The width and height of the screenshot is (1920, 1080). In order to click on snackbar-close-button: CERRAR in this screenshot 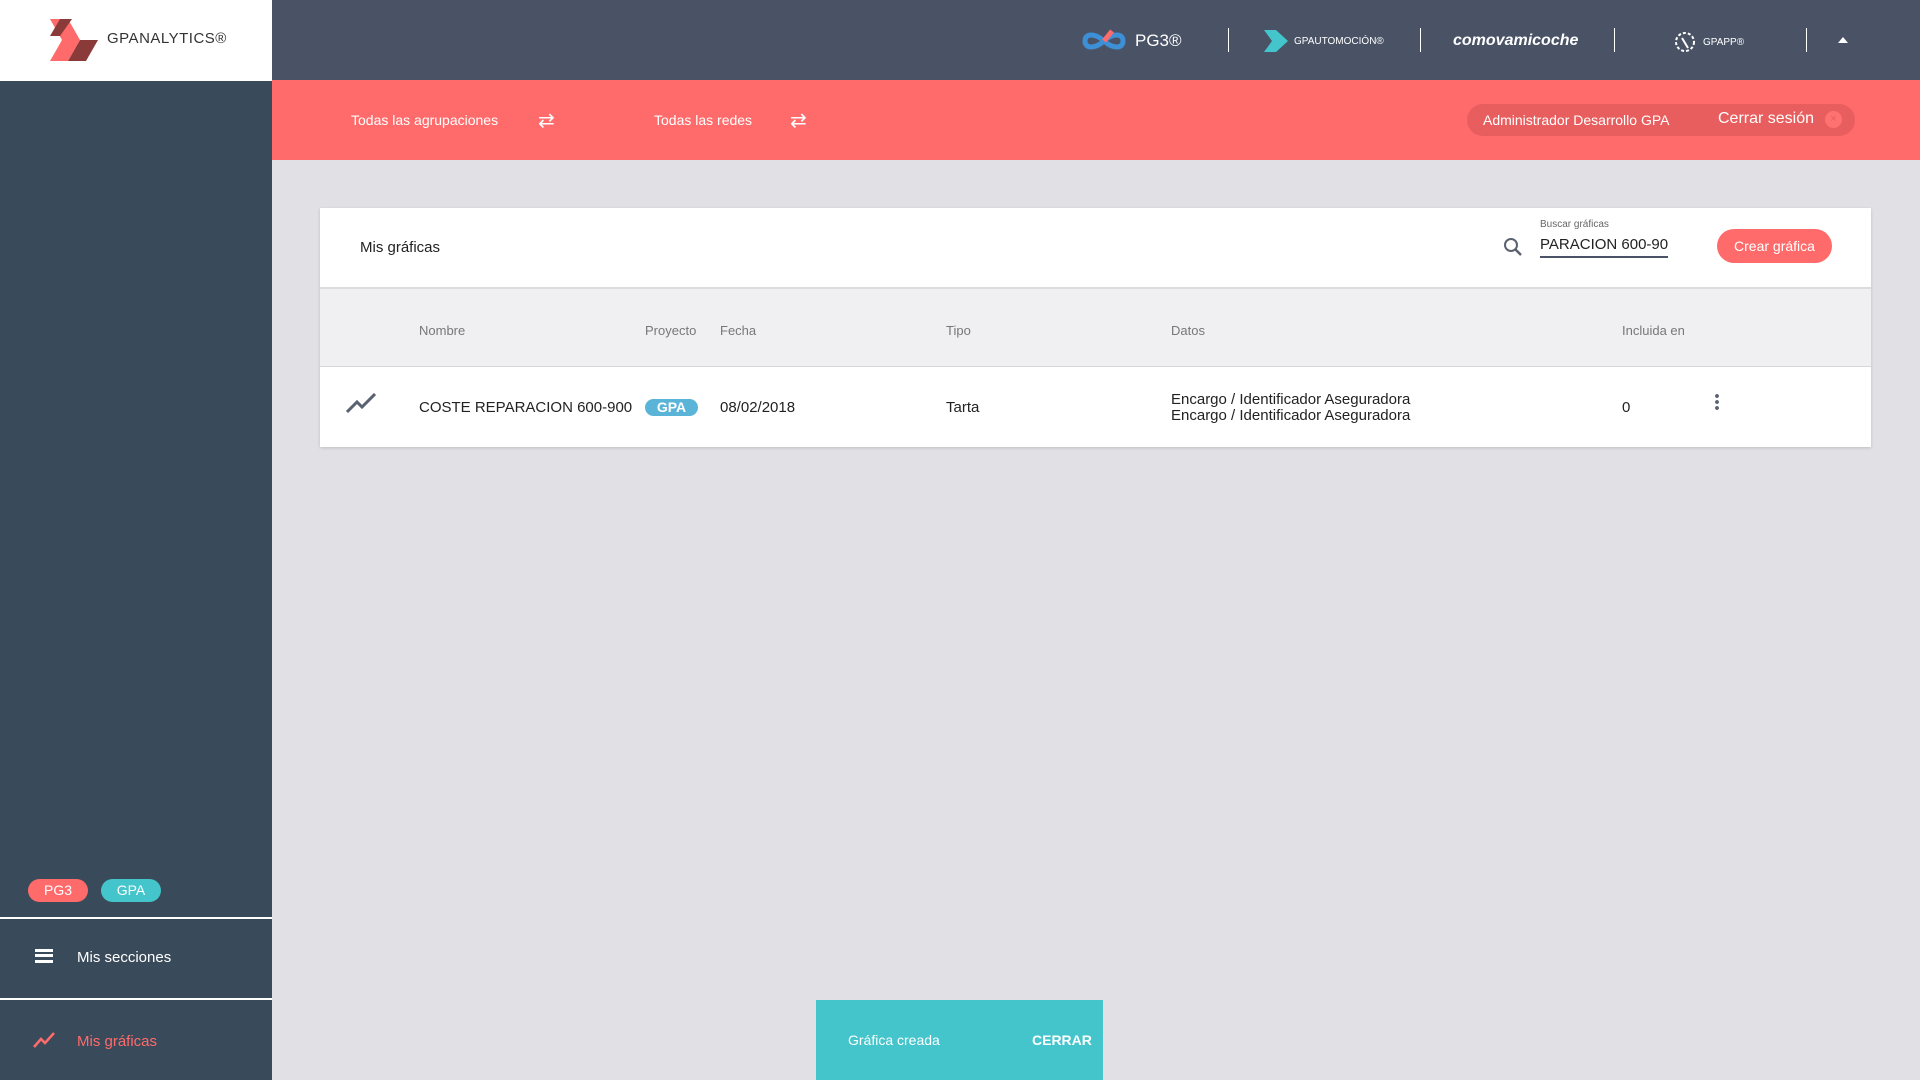, I will do `click(1062, 1040)`.